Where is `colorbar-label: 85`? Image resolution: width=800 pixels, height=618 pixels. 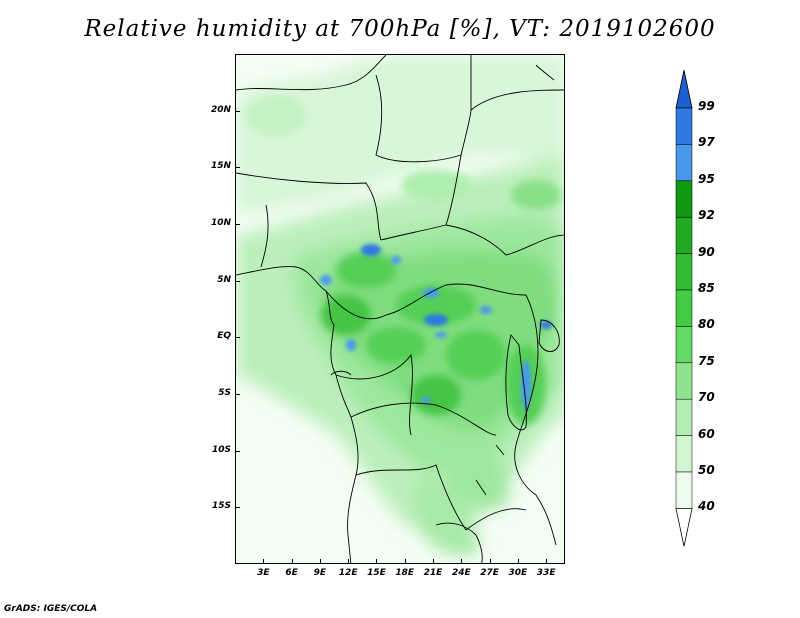 colorbar-label: 85 is located at coordinates (706, 288).